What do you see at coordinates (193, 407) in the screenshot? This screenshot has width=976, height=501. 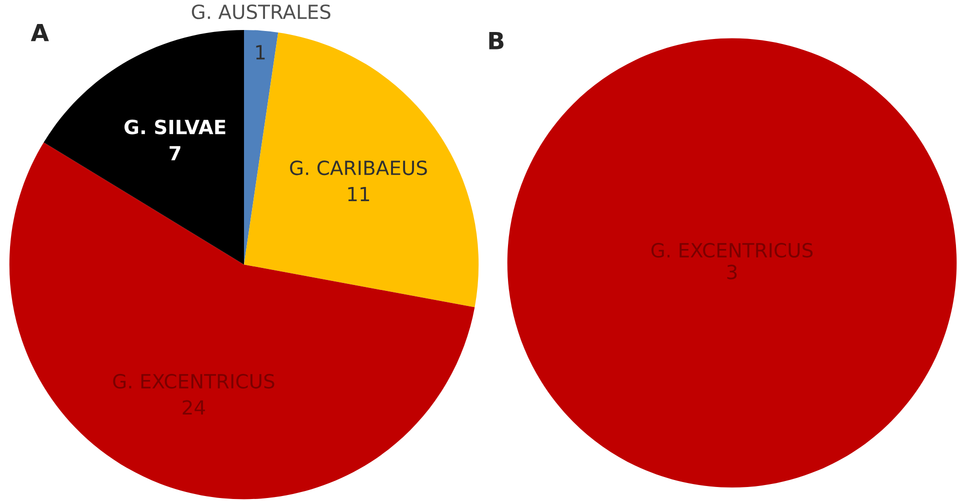 I see `data-label: 24` at bounding box center [193, 407].